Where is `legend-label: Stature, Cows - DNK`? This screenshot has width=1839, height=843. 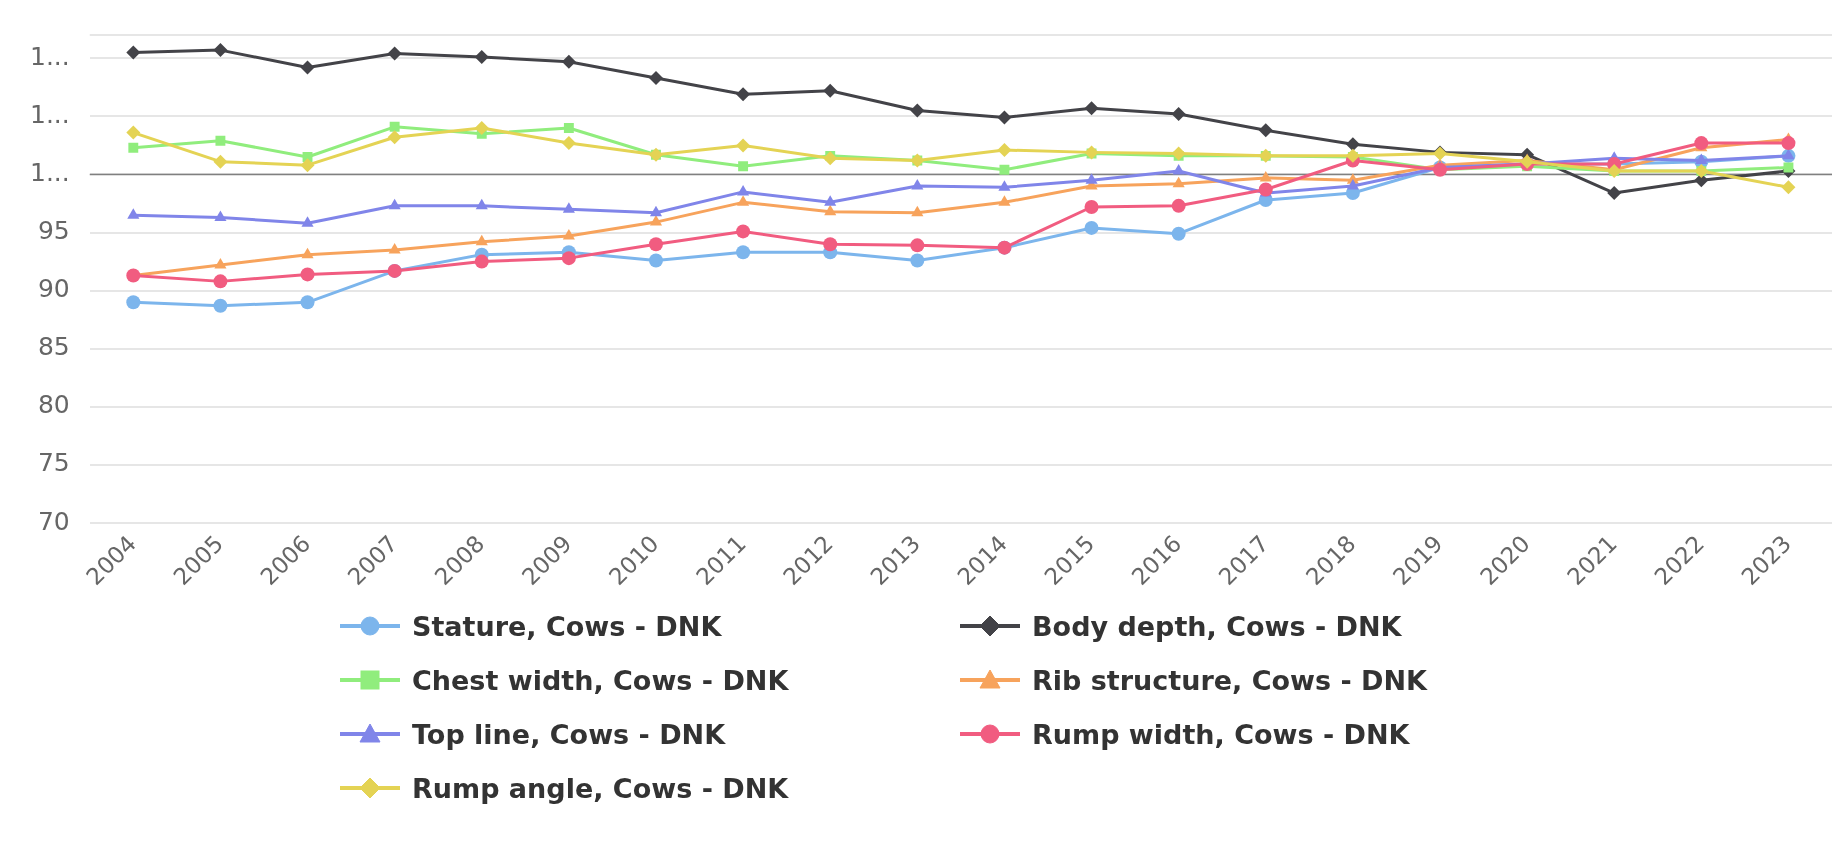
legend-label: Stature, Cows - DNK is located at coordinates (567, 626).